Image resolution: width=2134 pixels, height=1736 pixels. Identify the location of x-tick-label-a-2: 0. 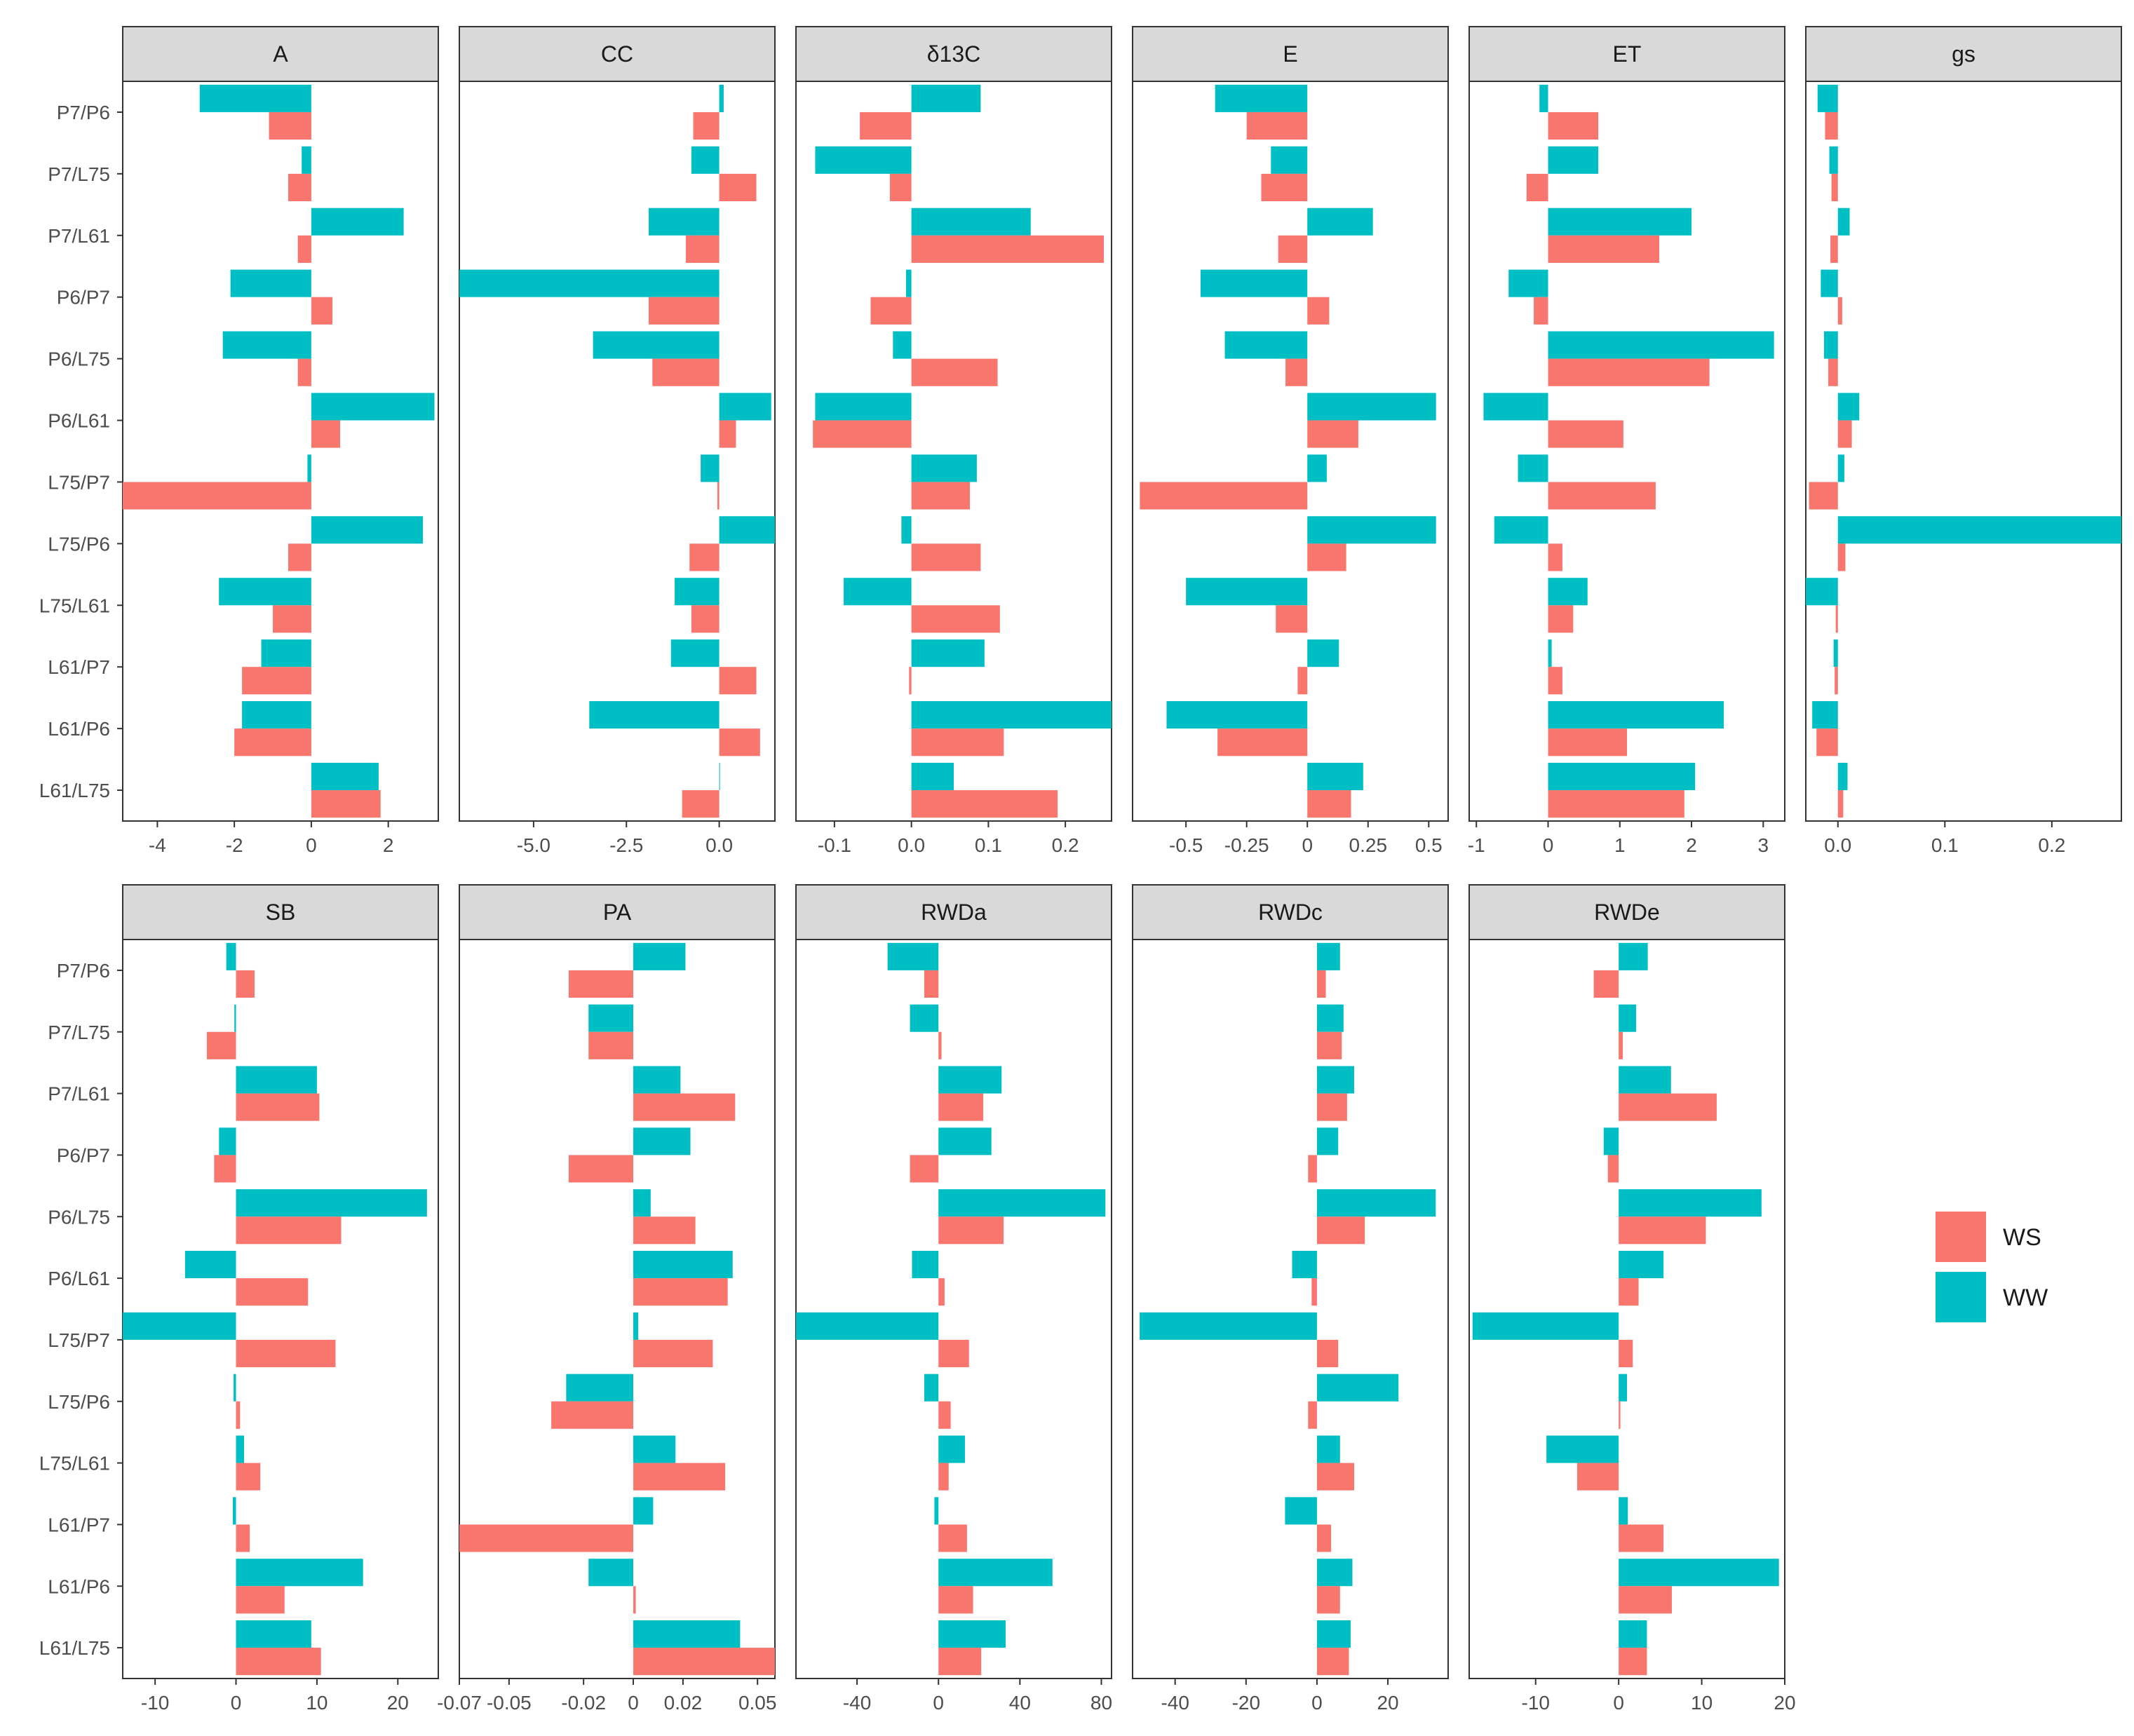
(311, 845).